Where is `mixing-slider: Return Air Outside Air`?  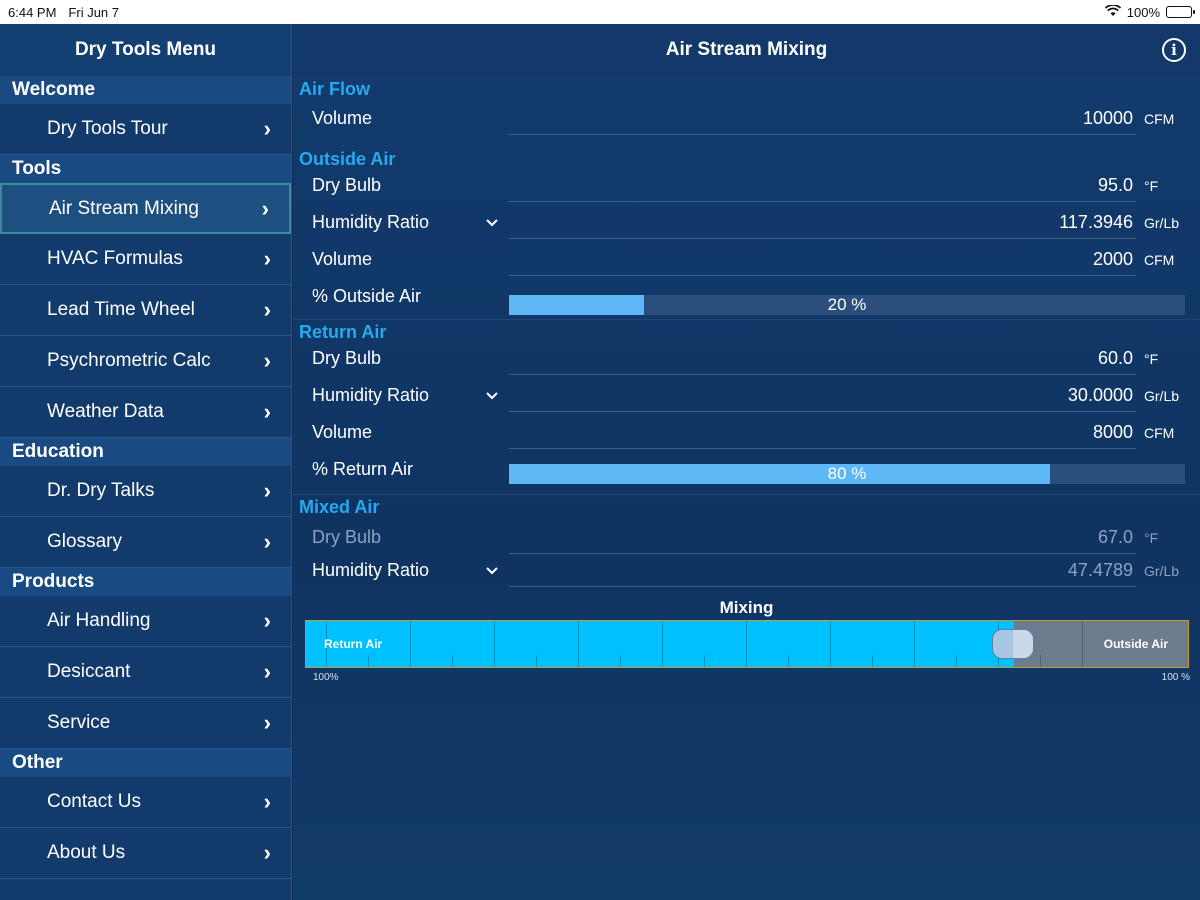
mixing-slider: Return Air Outside Air is located at coordinates (747, 644).